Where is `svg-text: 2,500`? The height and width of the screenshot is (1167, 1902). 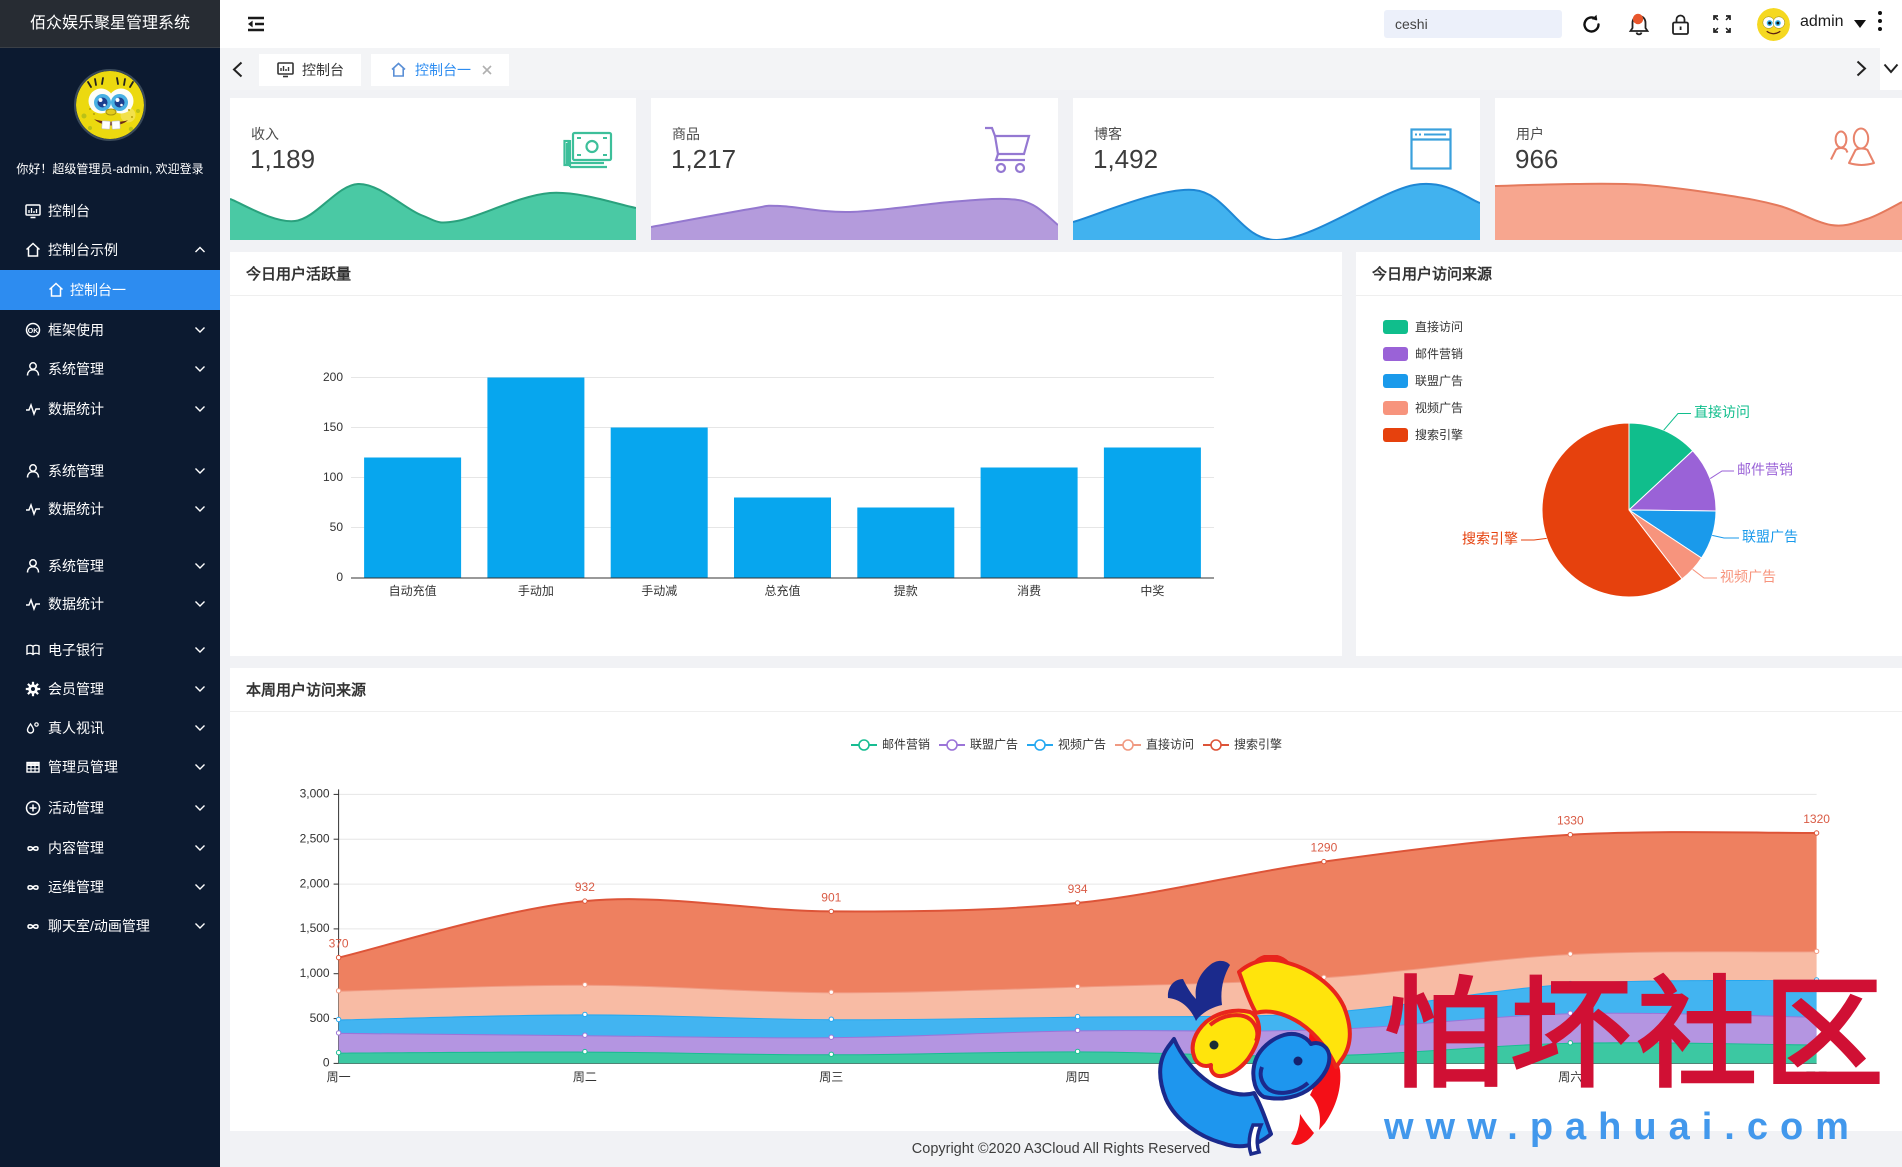 svg-text: 2,500 is located at coordinates (315, 838).